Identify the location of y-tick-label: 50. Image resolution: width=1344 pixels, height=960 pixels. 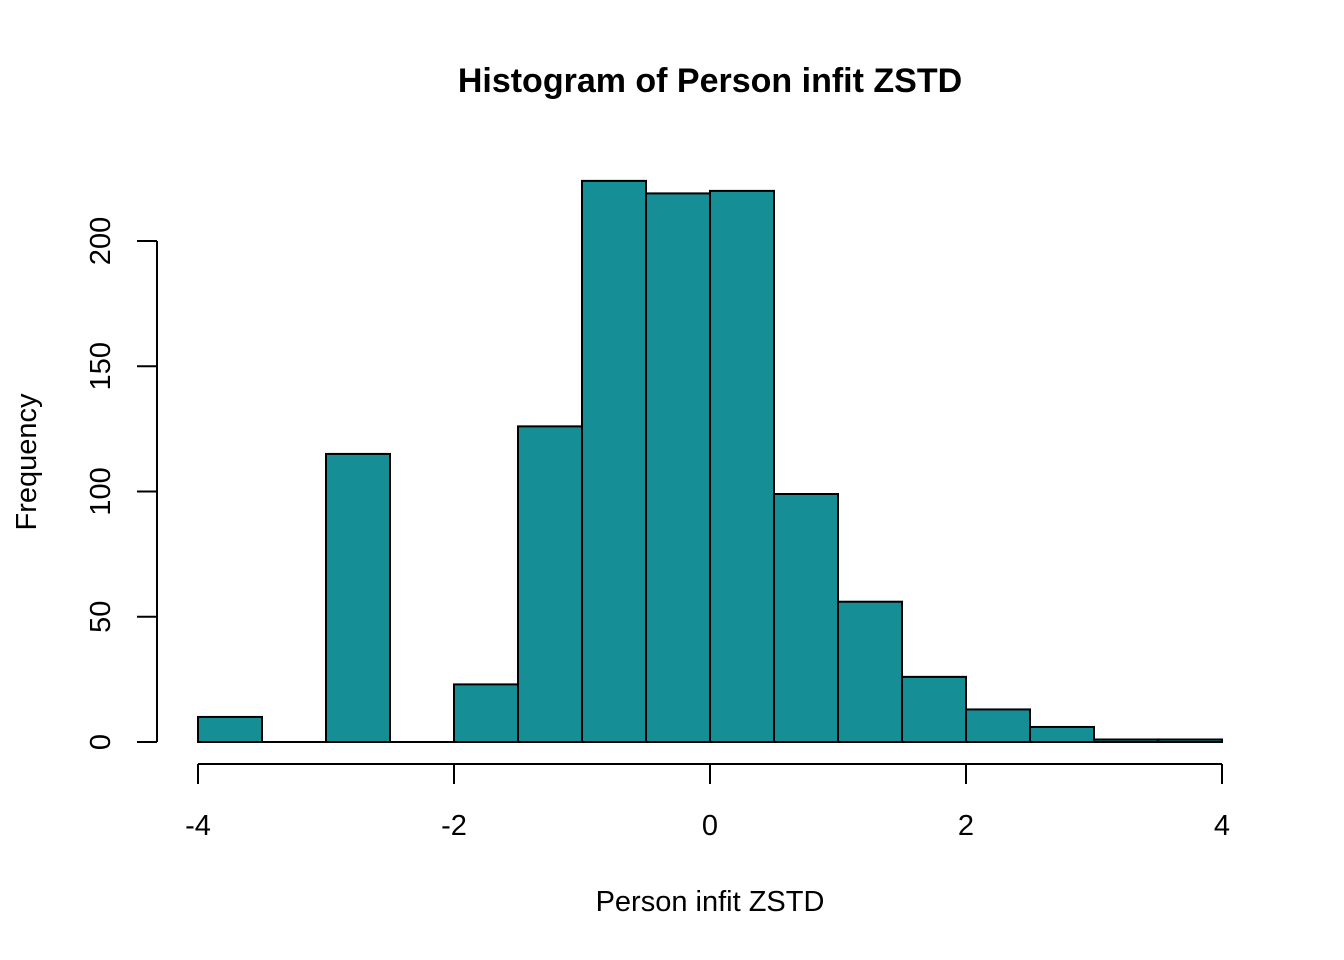
(101, 617).